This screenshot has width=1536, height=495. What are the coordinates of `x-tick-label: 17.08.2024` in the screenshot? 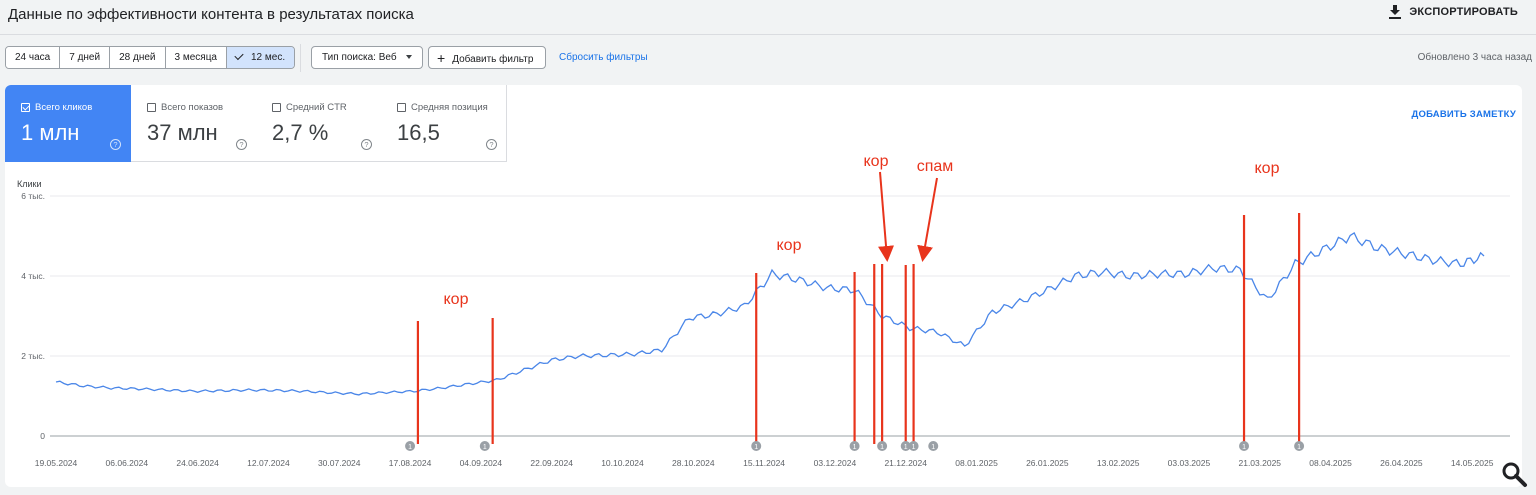 It's located at (410, 463).